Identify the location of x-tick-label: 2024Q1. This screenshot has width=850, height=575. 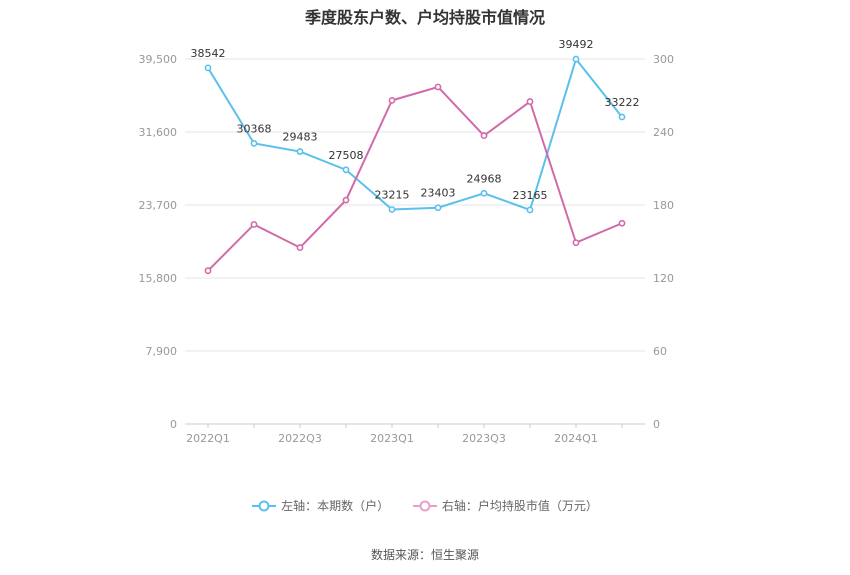
(576, 438).